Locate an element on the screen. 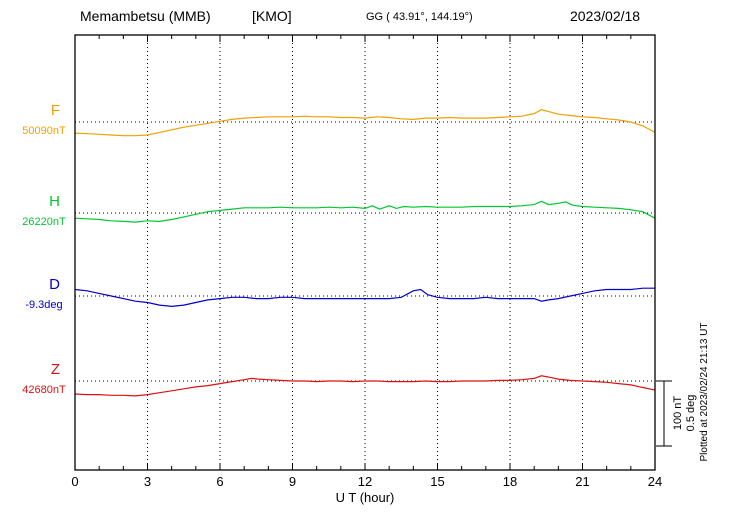 The width and height of the screenshot is (730, 520). x-axis-label: U T (hour) is located at coordinates (365, 497).